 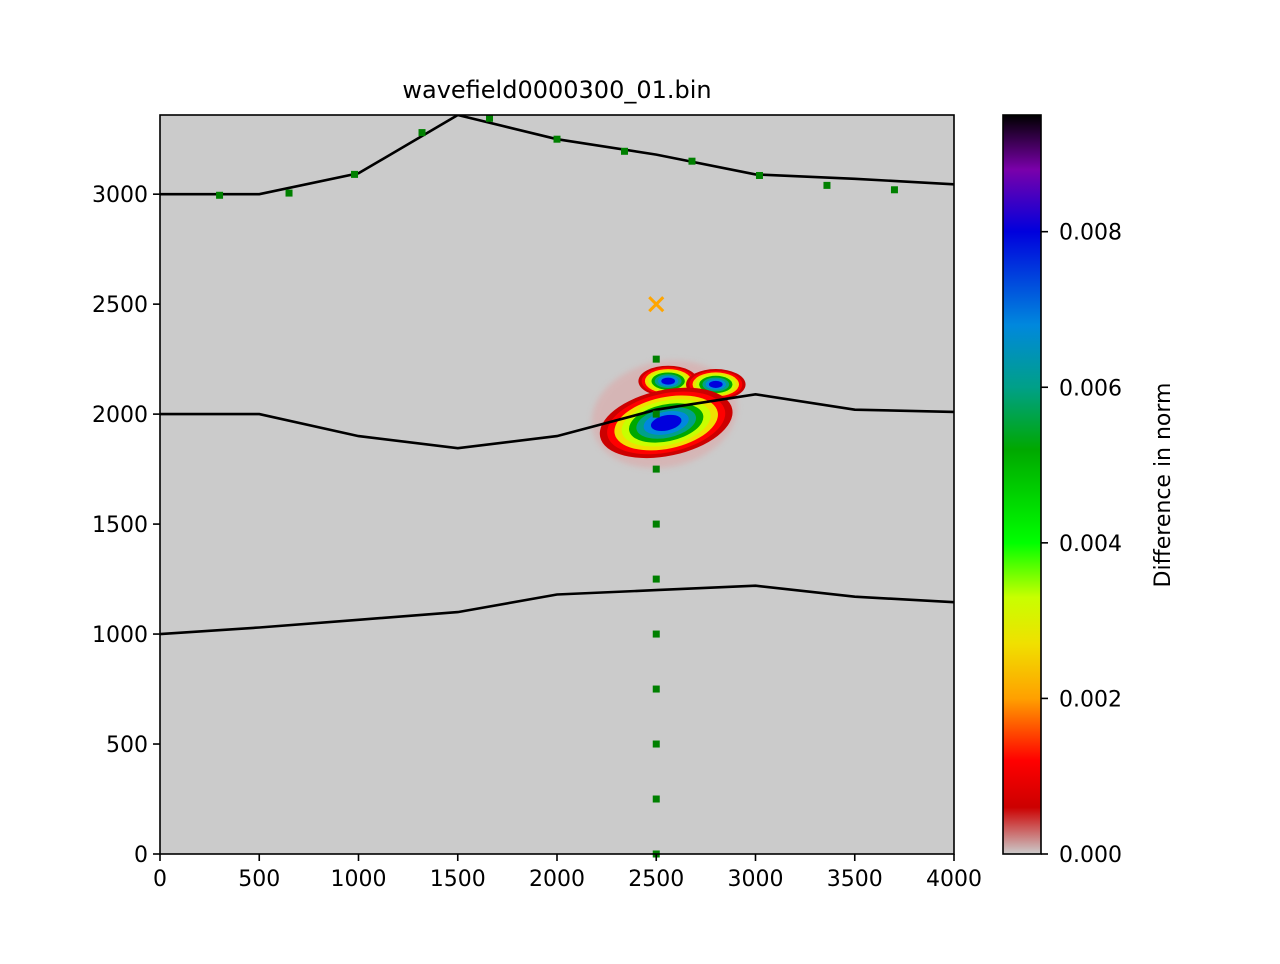 I want to click on x-tick-label: 0, so click(x=160, y=879).